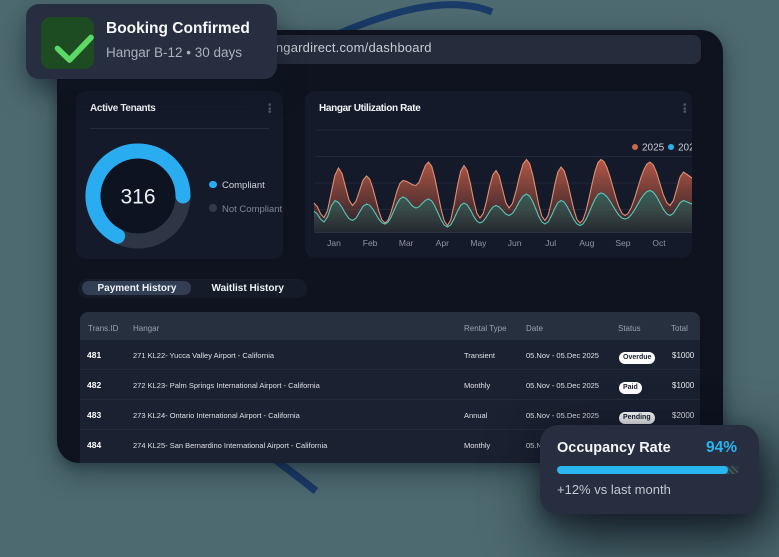 The image size is (779, 557). What do you see at coordinates (137, 197) in the screenshot?
I see `svg-text: 316` at bounding box center [137, 197].